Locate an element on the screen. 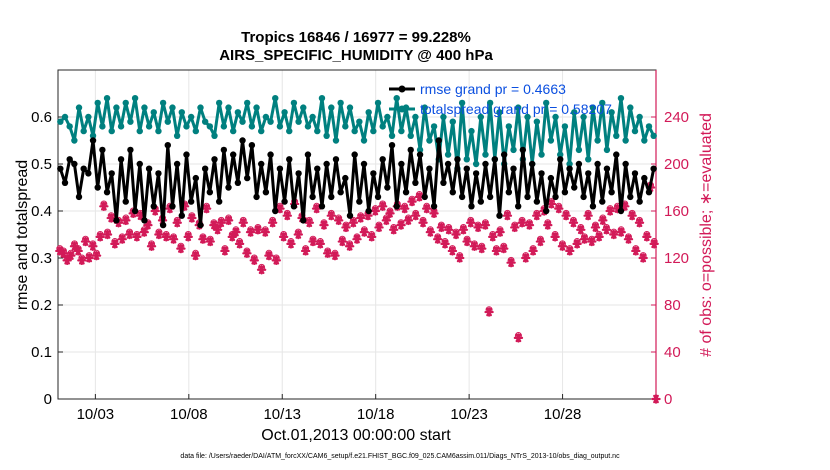  rmse-line is located at coordinates (357, 183).